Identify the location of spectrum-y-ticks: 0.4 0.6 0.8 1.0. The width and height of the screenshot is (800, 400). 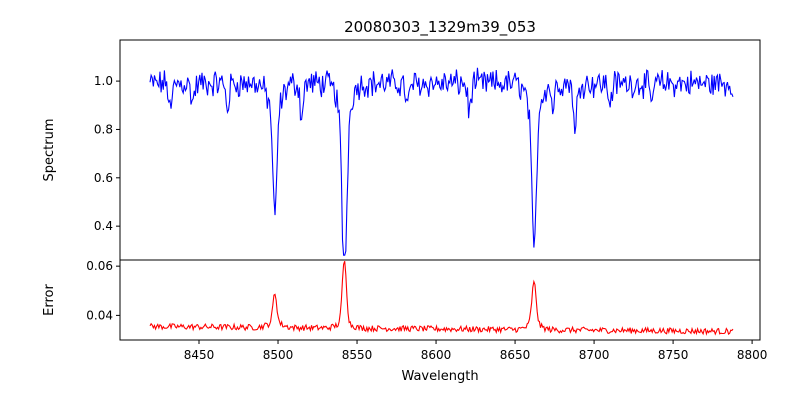
(107, 153).